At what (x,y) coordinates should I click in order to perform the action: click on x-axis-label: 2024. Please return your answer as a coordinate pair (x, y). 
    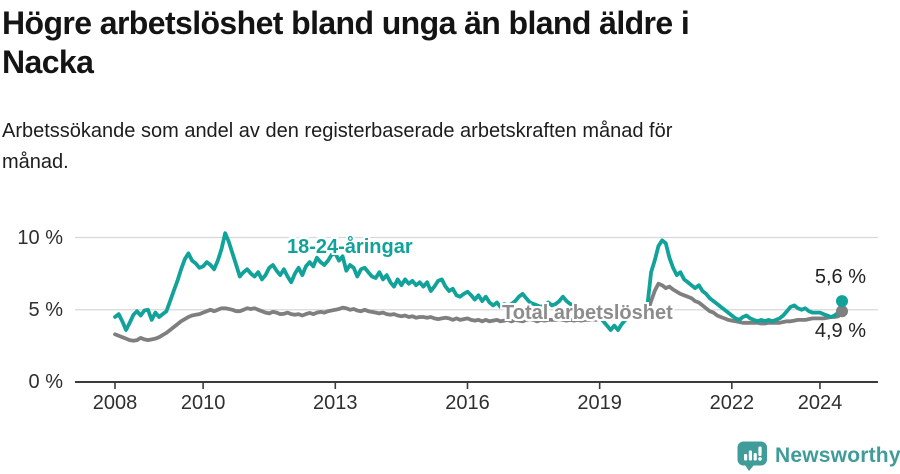
    Looking at the image, I should click on (820, 403).